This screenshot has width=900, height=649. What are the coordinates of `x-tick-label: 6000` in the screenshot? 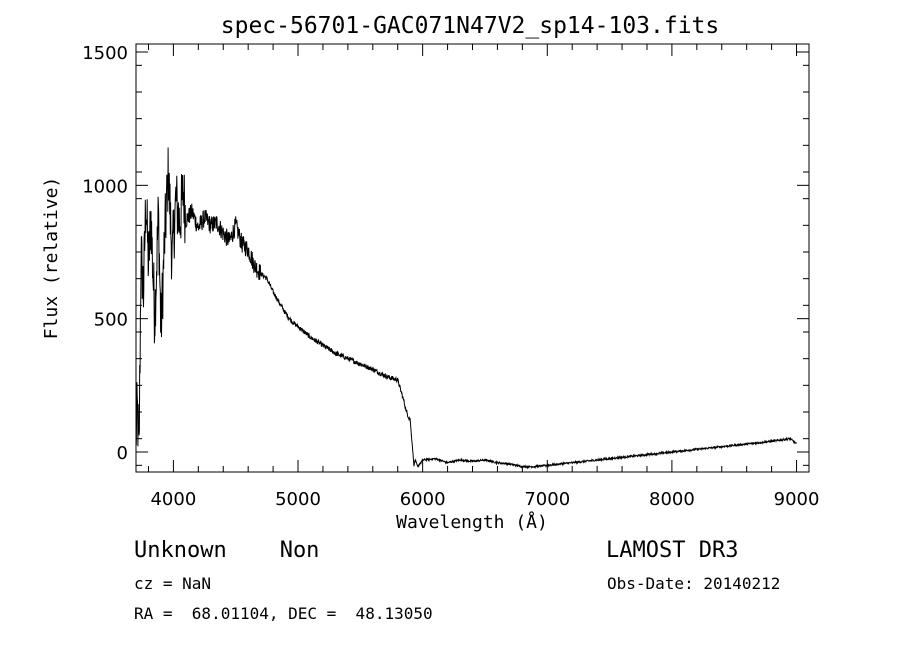 It's located at (423, 499).